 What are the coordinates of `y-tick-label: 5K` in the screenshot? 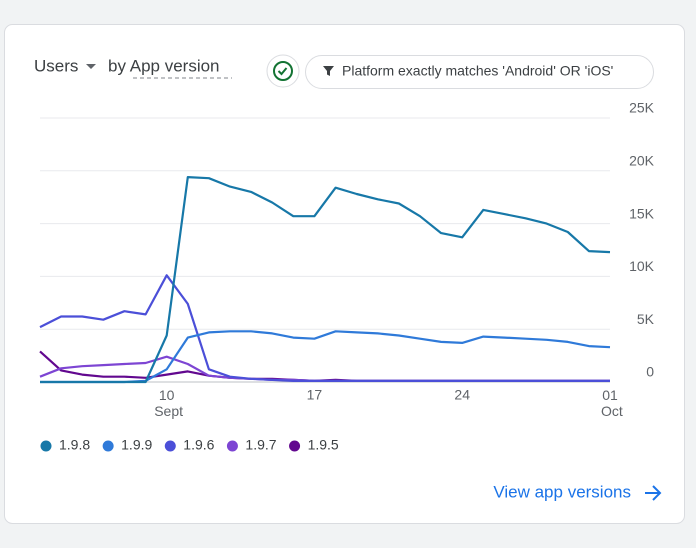 It's located at (646, 319).